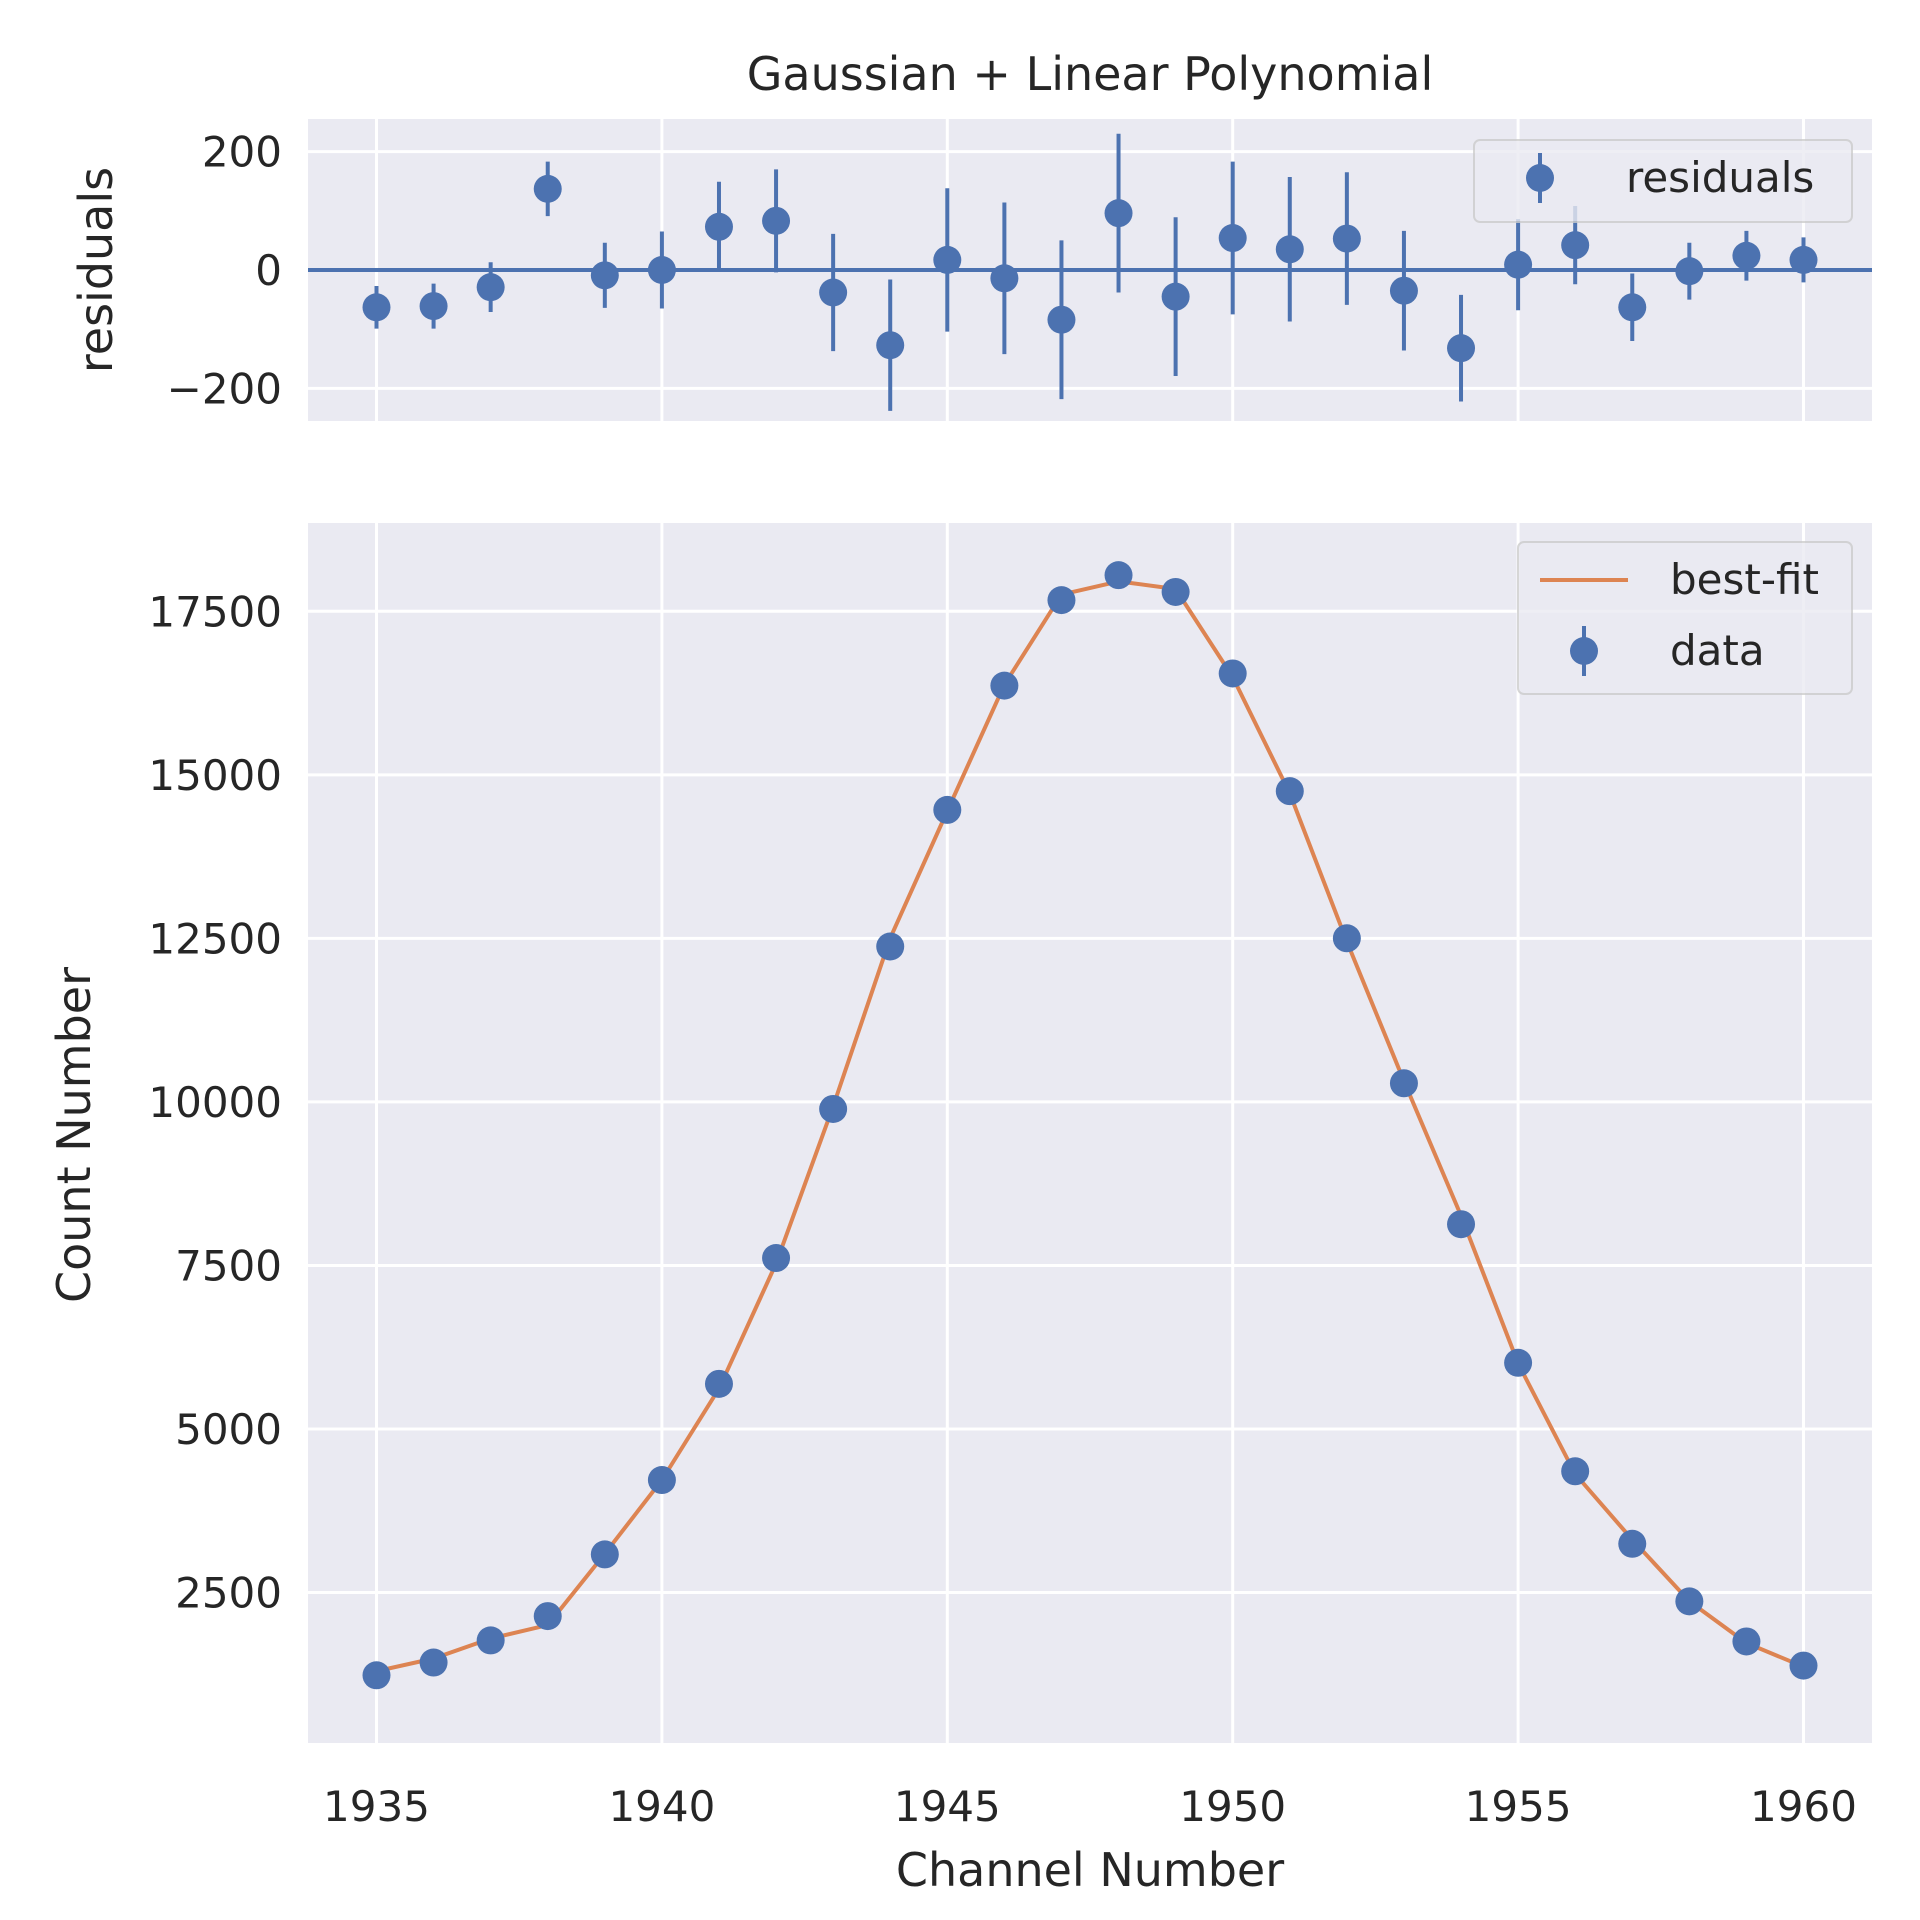 The width and height of the screenshot is (1920, 1920). I want to click on counts-y-tick-label: 12500, so click(215, 938).